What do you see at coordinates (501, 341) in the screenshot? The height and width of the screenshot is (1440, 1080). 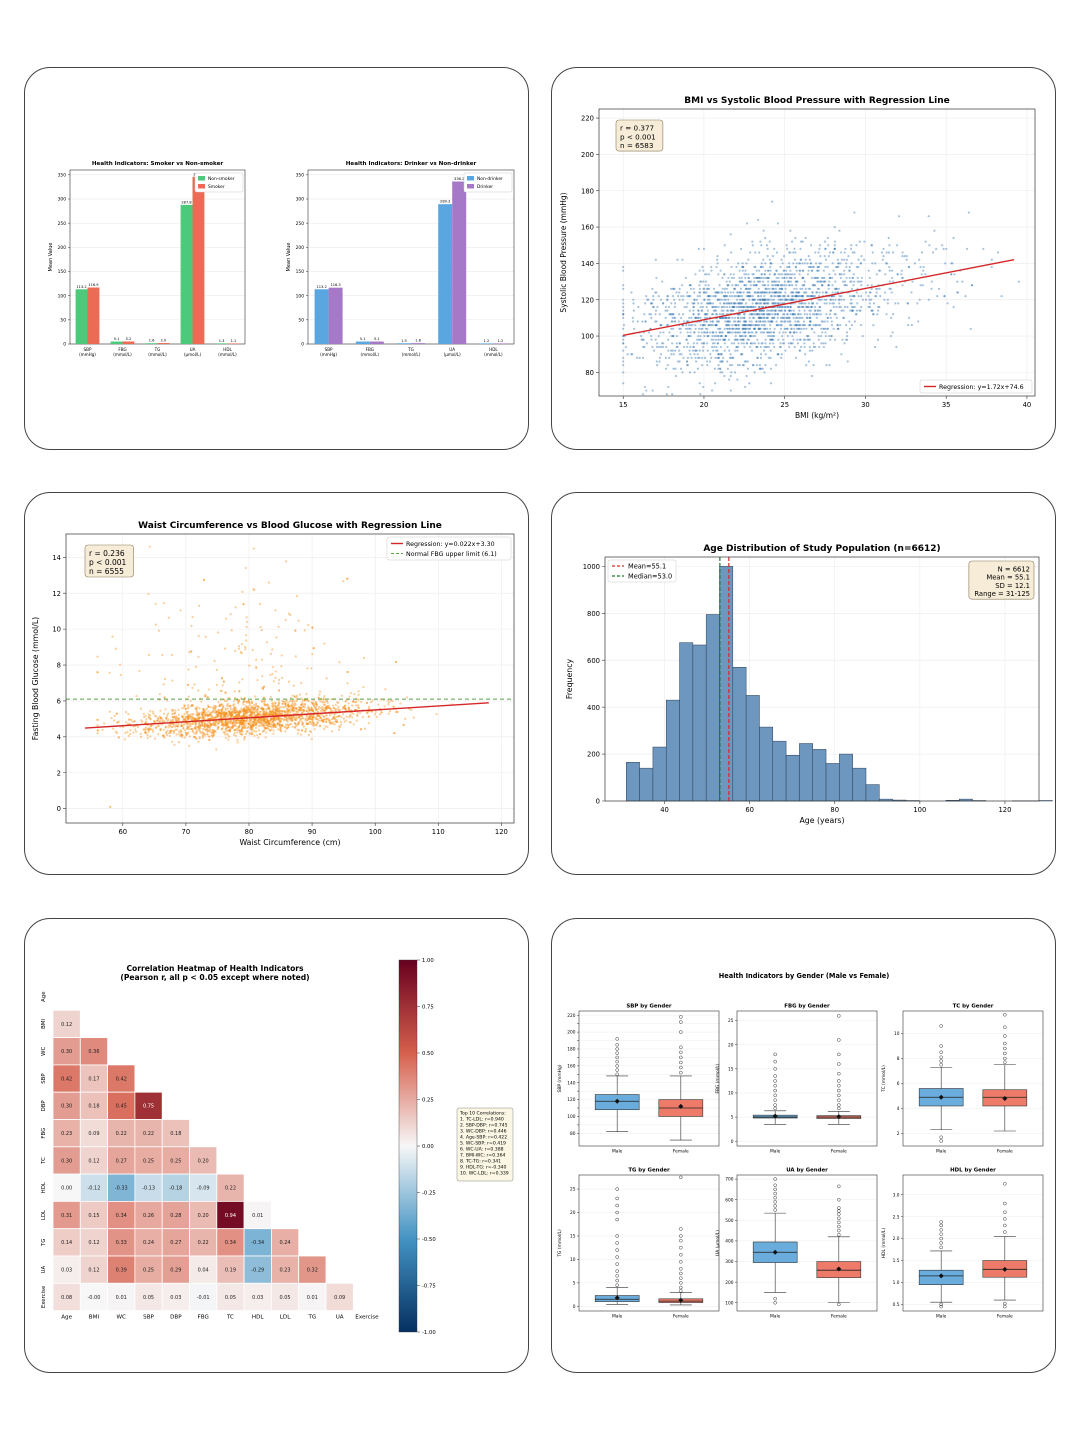 I see `bar-value-label: 1.2` at bounding box center [501, 341].